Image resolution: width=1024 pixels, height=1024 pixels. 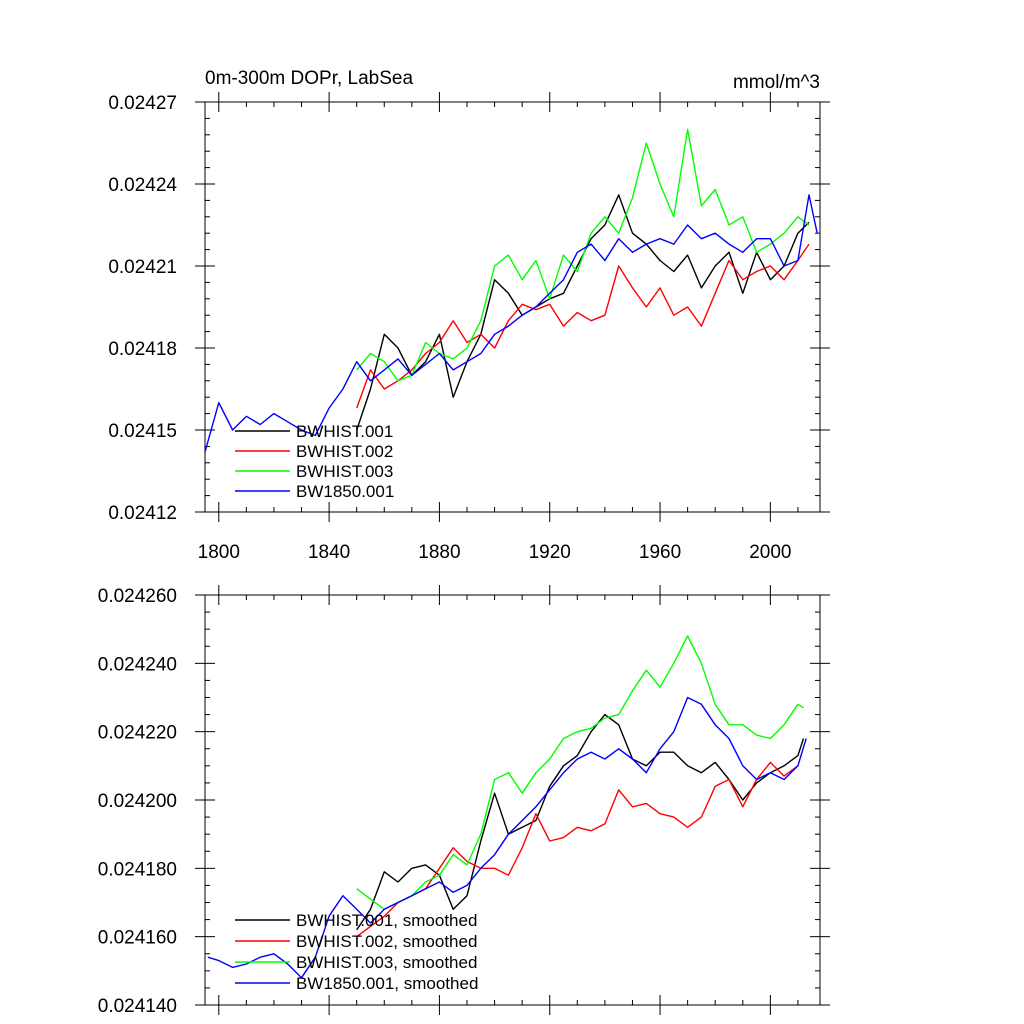 I want to click on bottom-y-tick-label: 0.024140, so click(x=137, y=1006).